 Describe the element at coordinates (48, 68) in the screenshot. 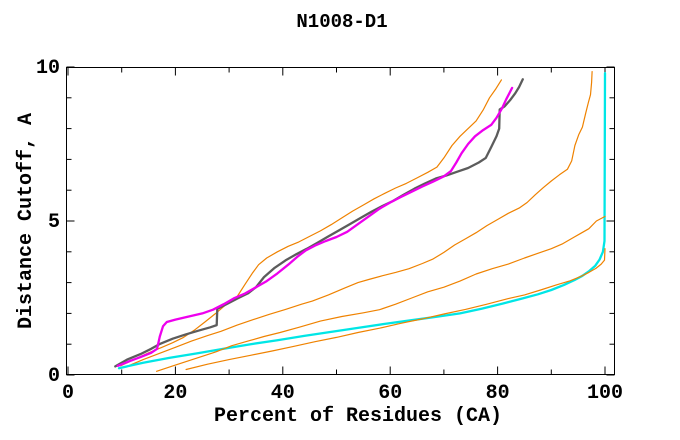

I see `y-tick-label: 10` at that location.